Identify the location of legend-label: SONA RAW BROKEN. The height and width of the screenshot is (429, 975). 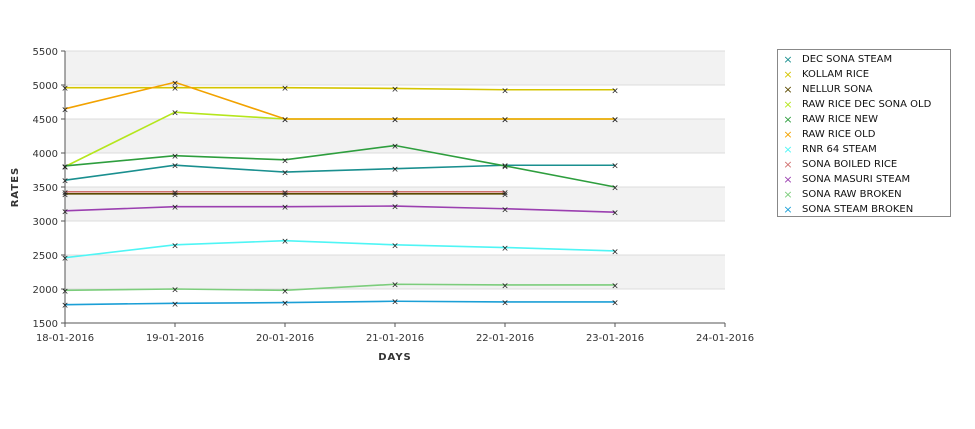
(852, 194).